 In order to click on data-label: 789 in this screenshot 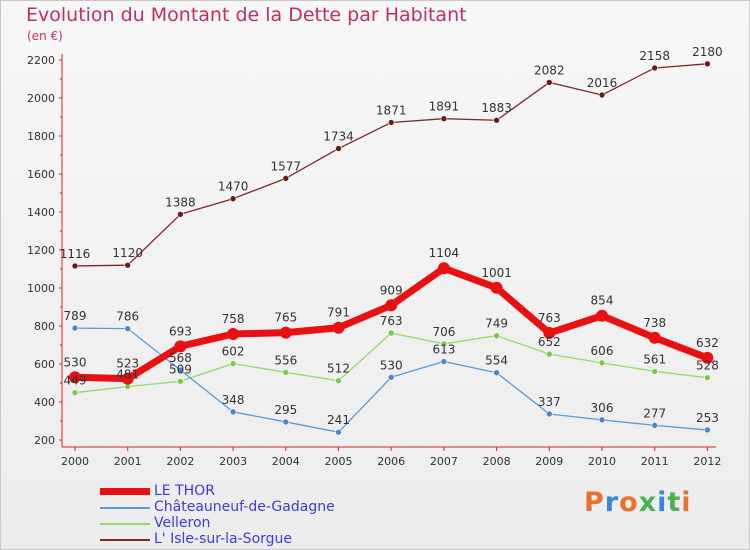, I will do `click(75, 316)`.